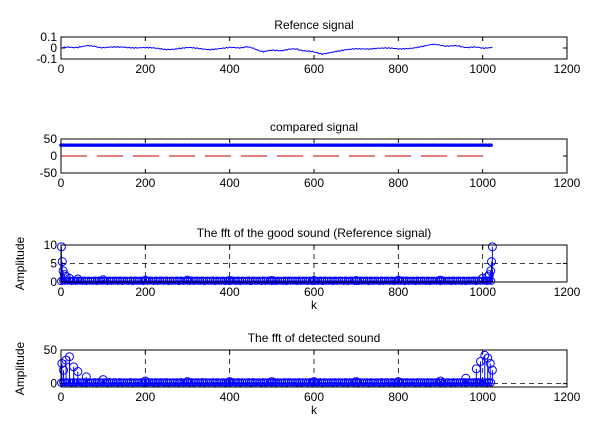  I want to click on plot-title: The fft of detected sound, so click(314, 338).